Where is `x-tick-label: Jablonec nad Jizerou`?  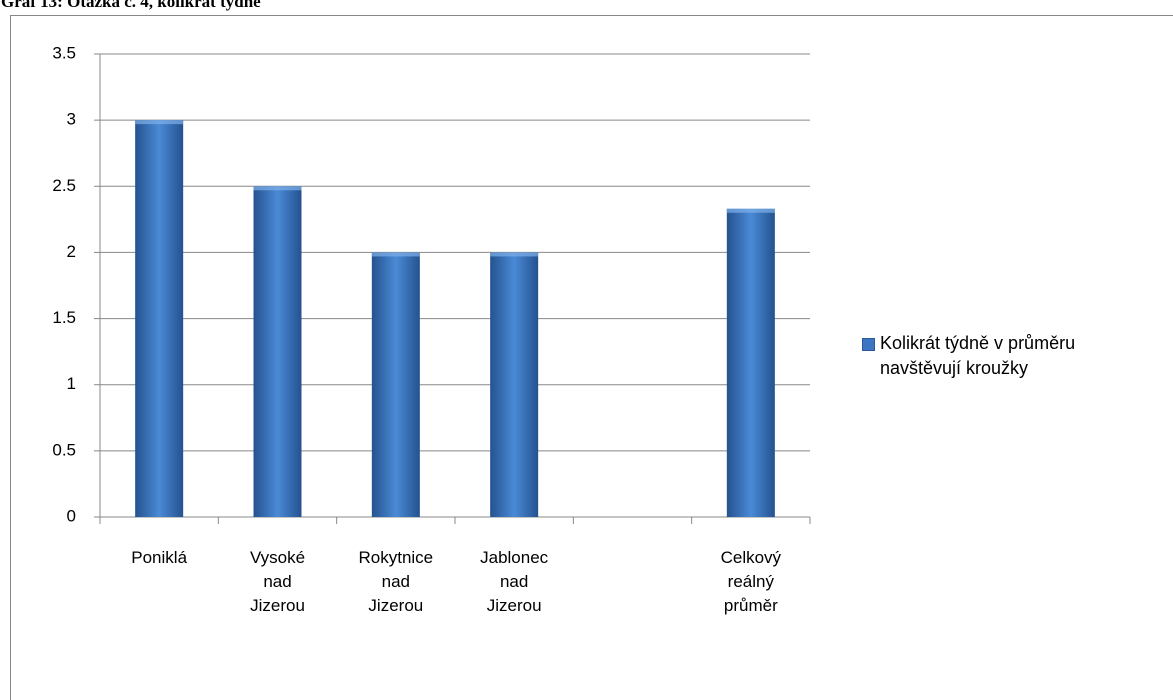
x-tick-label: Jablonec nad Jizerou is located at coordinates (514, 581).